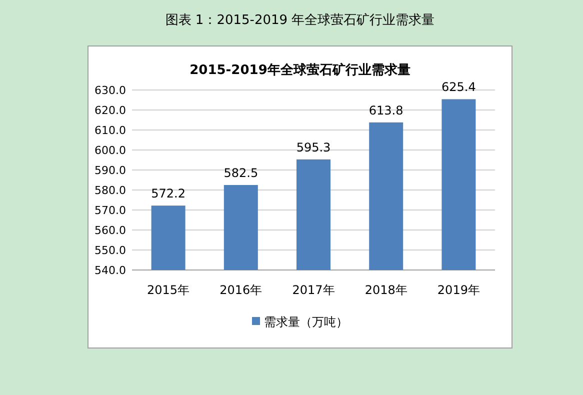 Image resolution: width=583 pixels, height=395 pixels. What do you see at coordinates (110, 230) in the screenshot?
I see `y-tick-label: 560.0` at bounding box center [110, 230].